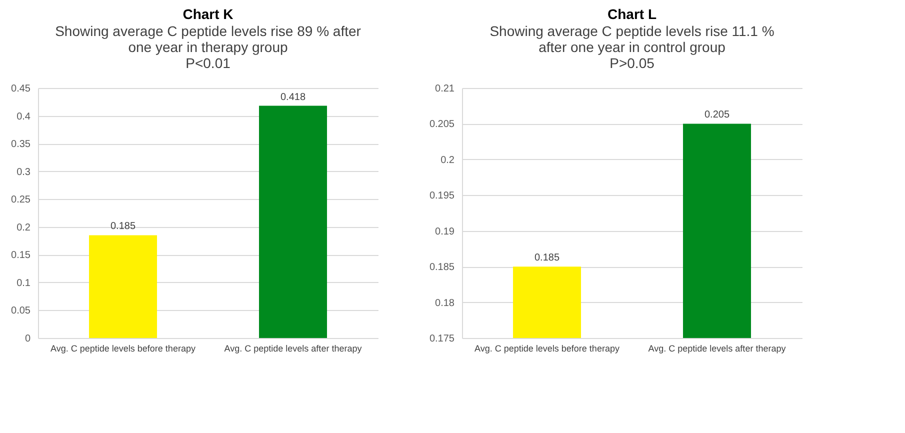 The width and height of the screenshot is (905, 433). Describe the element at coordinates (445, 89) in the screenshot. I see `y-tick-label: 0.21` at that location.